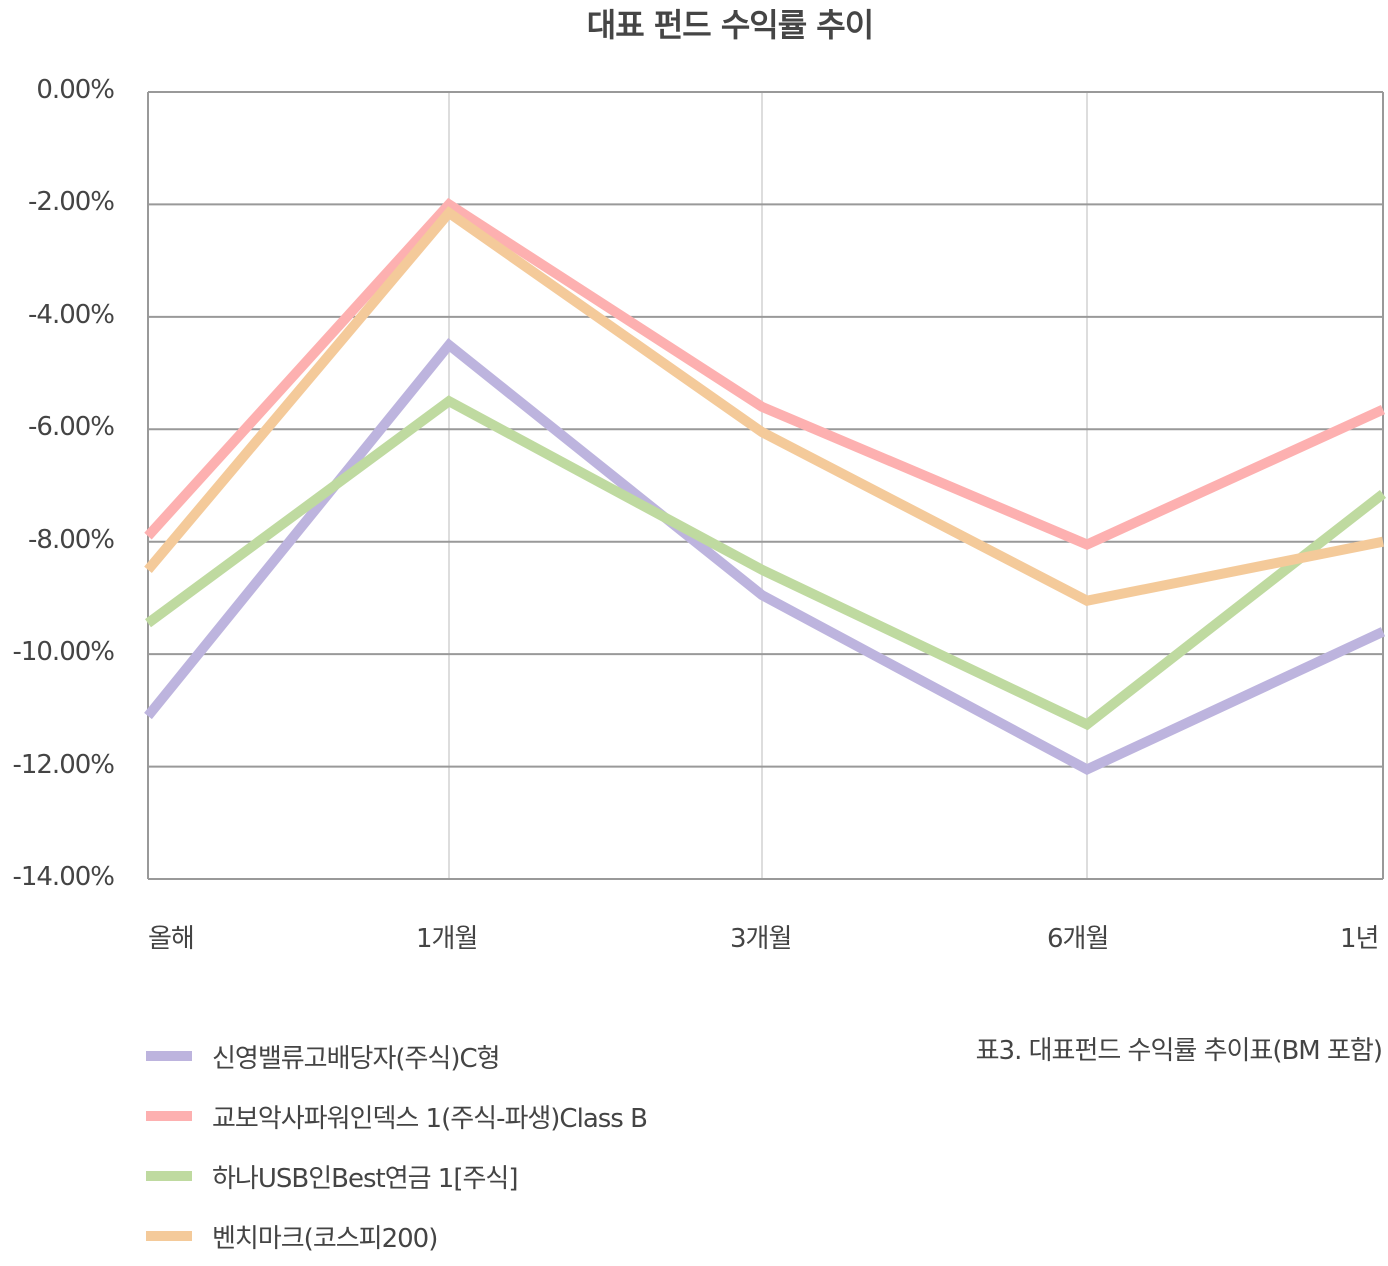  What do you see at coordinates (1359, 939) in the screenshot?
I see `x-tick-label: 1년` at bounding box center [1359, 939].